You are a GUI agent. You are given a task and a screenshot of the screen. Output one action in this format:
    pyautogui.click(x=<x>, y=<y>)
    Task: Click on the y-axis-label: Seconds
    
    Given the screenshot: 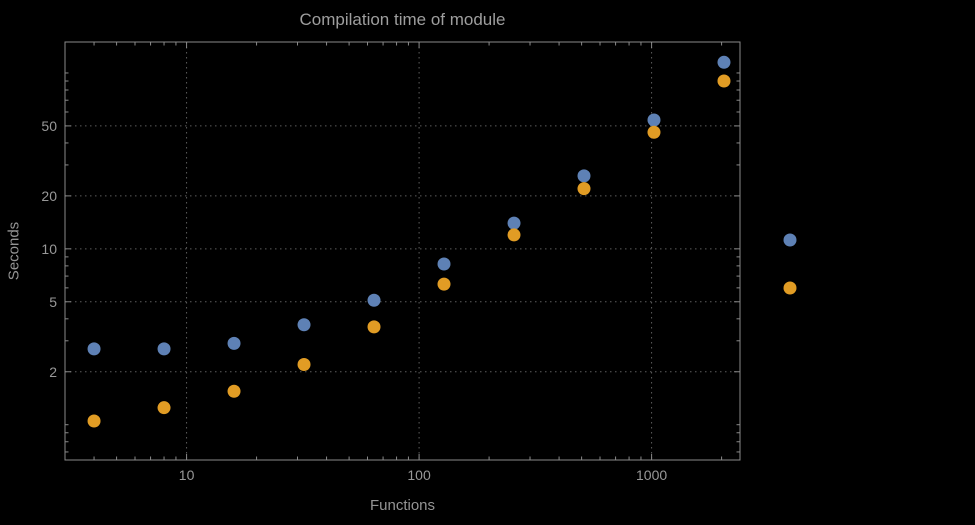 What is the action you would take?
    pyautogui.click(x=14, y=251)
    